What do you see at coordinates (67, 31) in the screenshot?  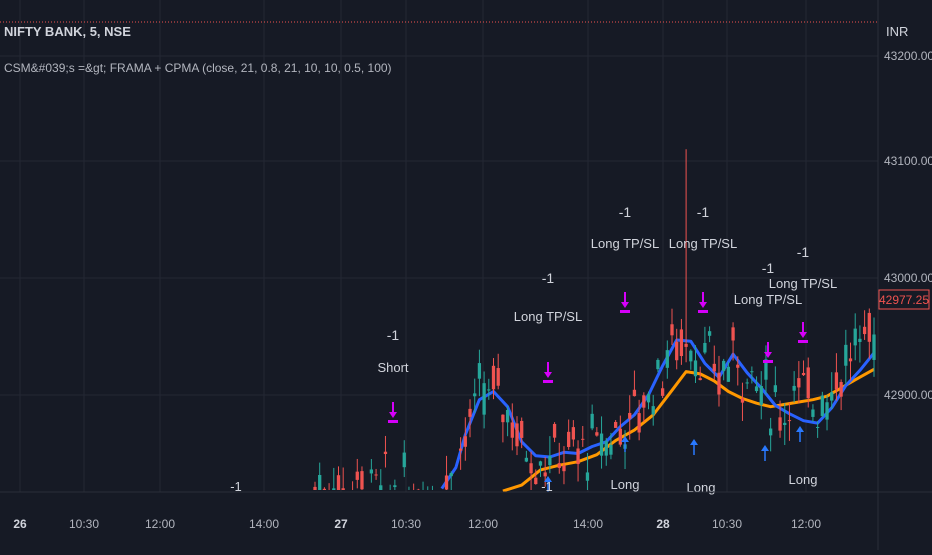 I see `symbol-title: NIFTY BANK, 5, NSE` at bounding box center [67, 31].